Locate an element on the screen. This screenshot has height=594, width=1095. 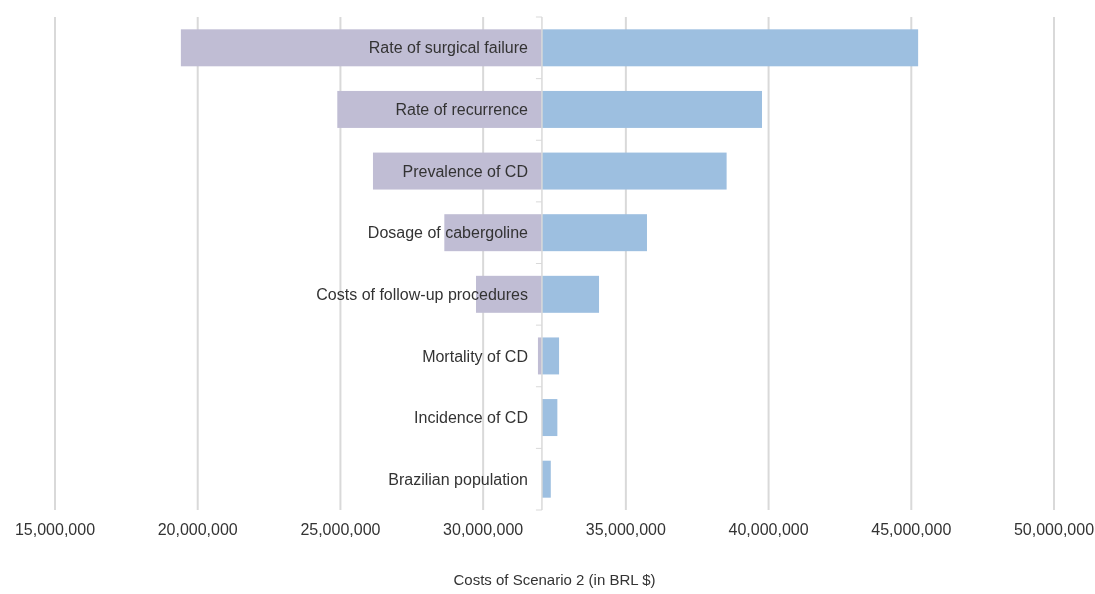
y-tick-label: Prevalence of CD is located at coordinates (465, 171).